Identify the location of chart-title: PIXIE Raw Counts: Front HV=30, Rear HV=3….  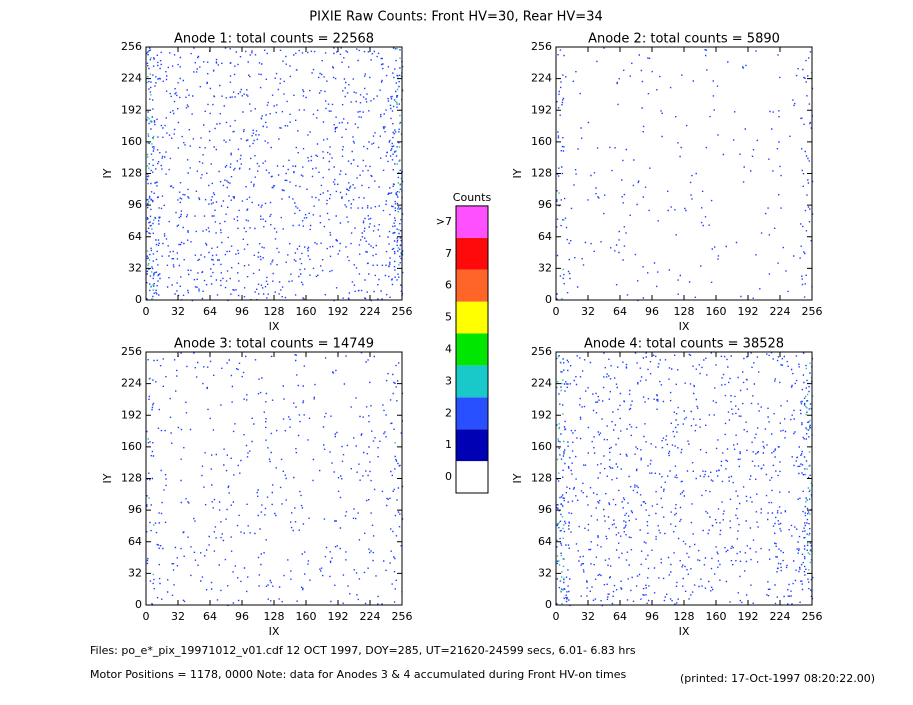
(456, 17).